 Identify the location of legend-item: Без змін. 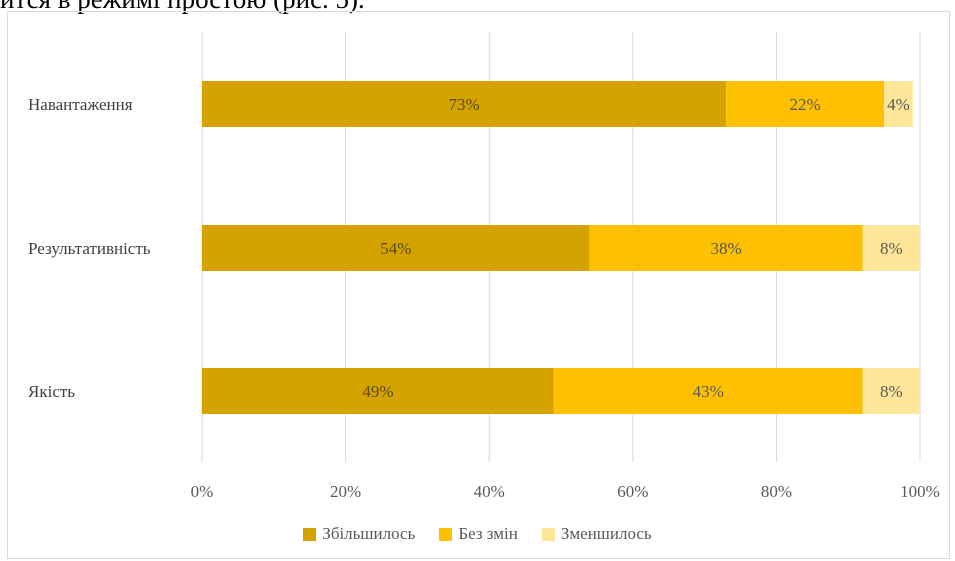
(478, 534).